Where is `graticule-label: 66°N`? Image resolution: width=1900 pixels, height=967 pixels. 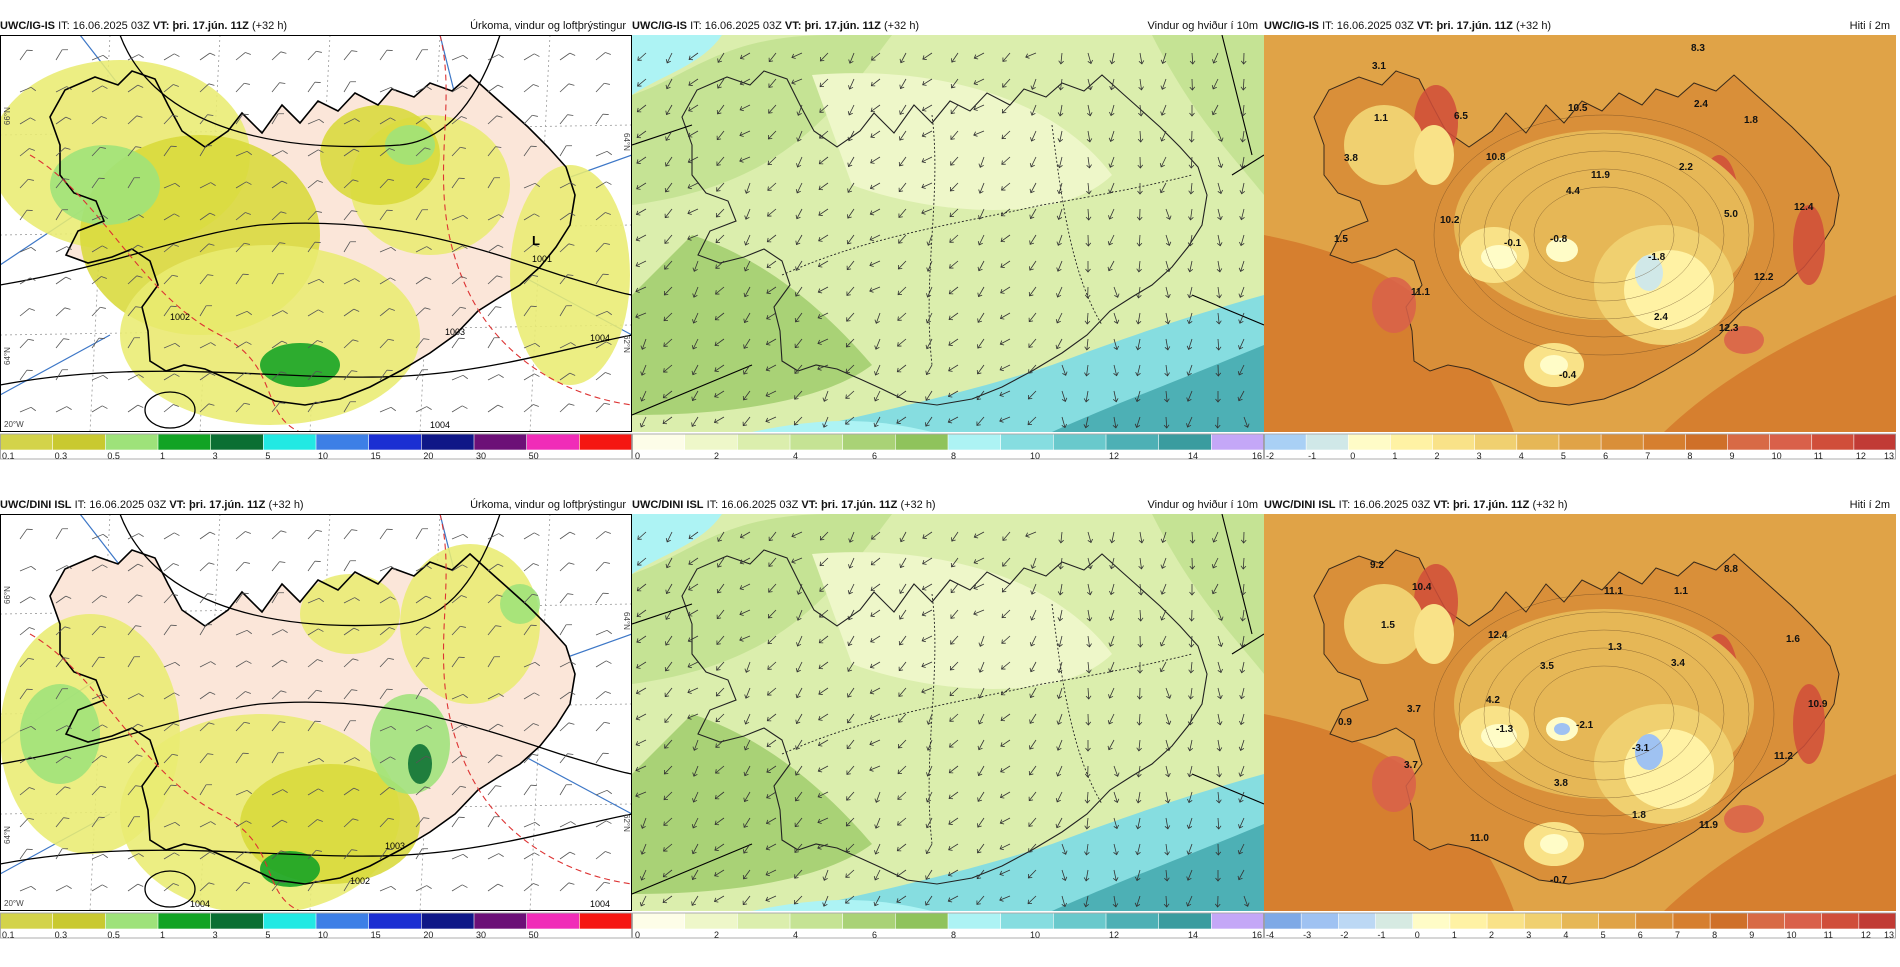
graticule-label: 66°N is located at coordinates (7, 116).